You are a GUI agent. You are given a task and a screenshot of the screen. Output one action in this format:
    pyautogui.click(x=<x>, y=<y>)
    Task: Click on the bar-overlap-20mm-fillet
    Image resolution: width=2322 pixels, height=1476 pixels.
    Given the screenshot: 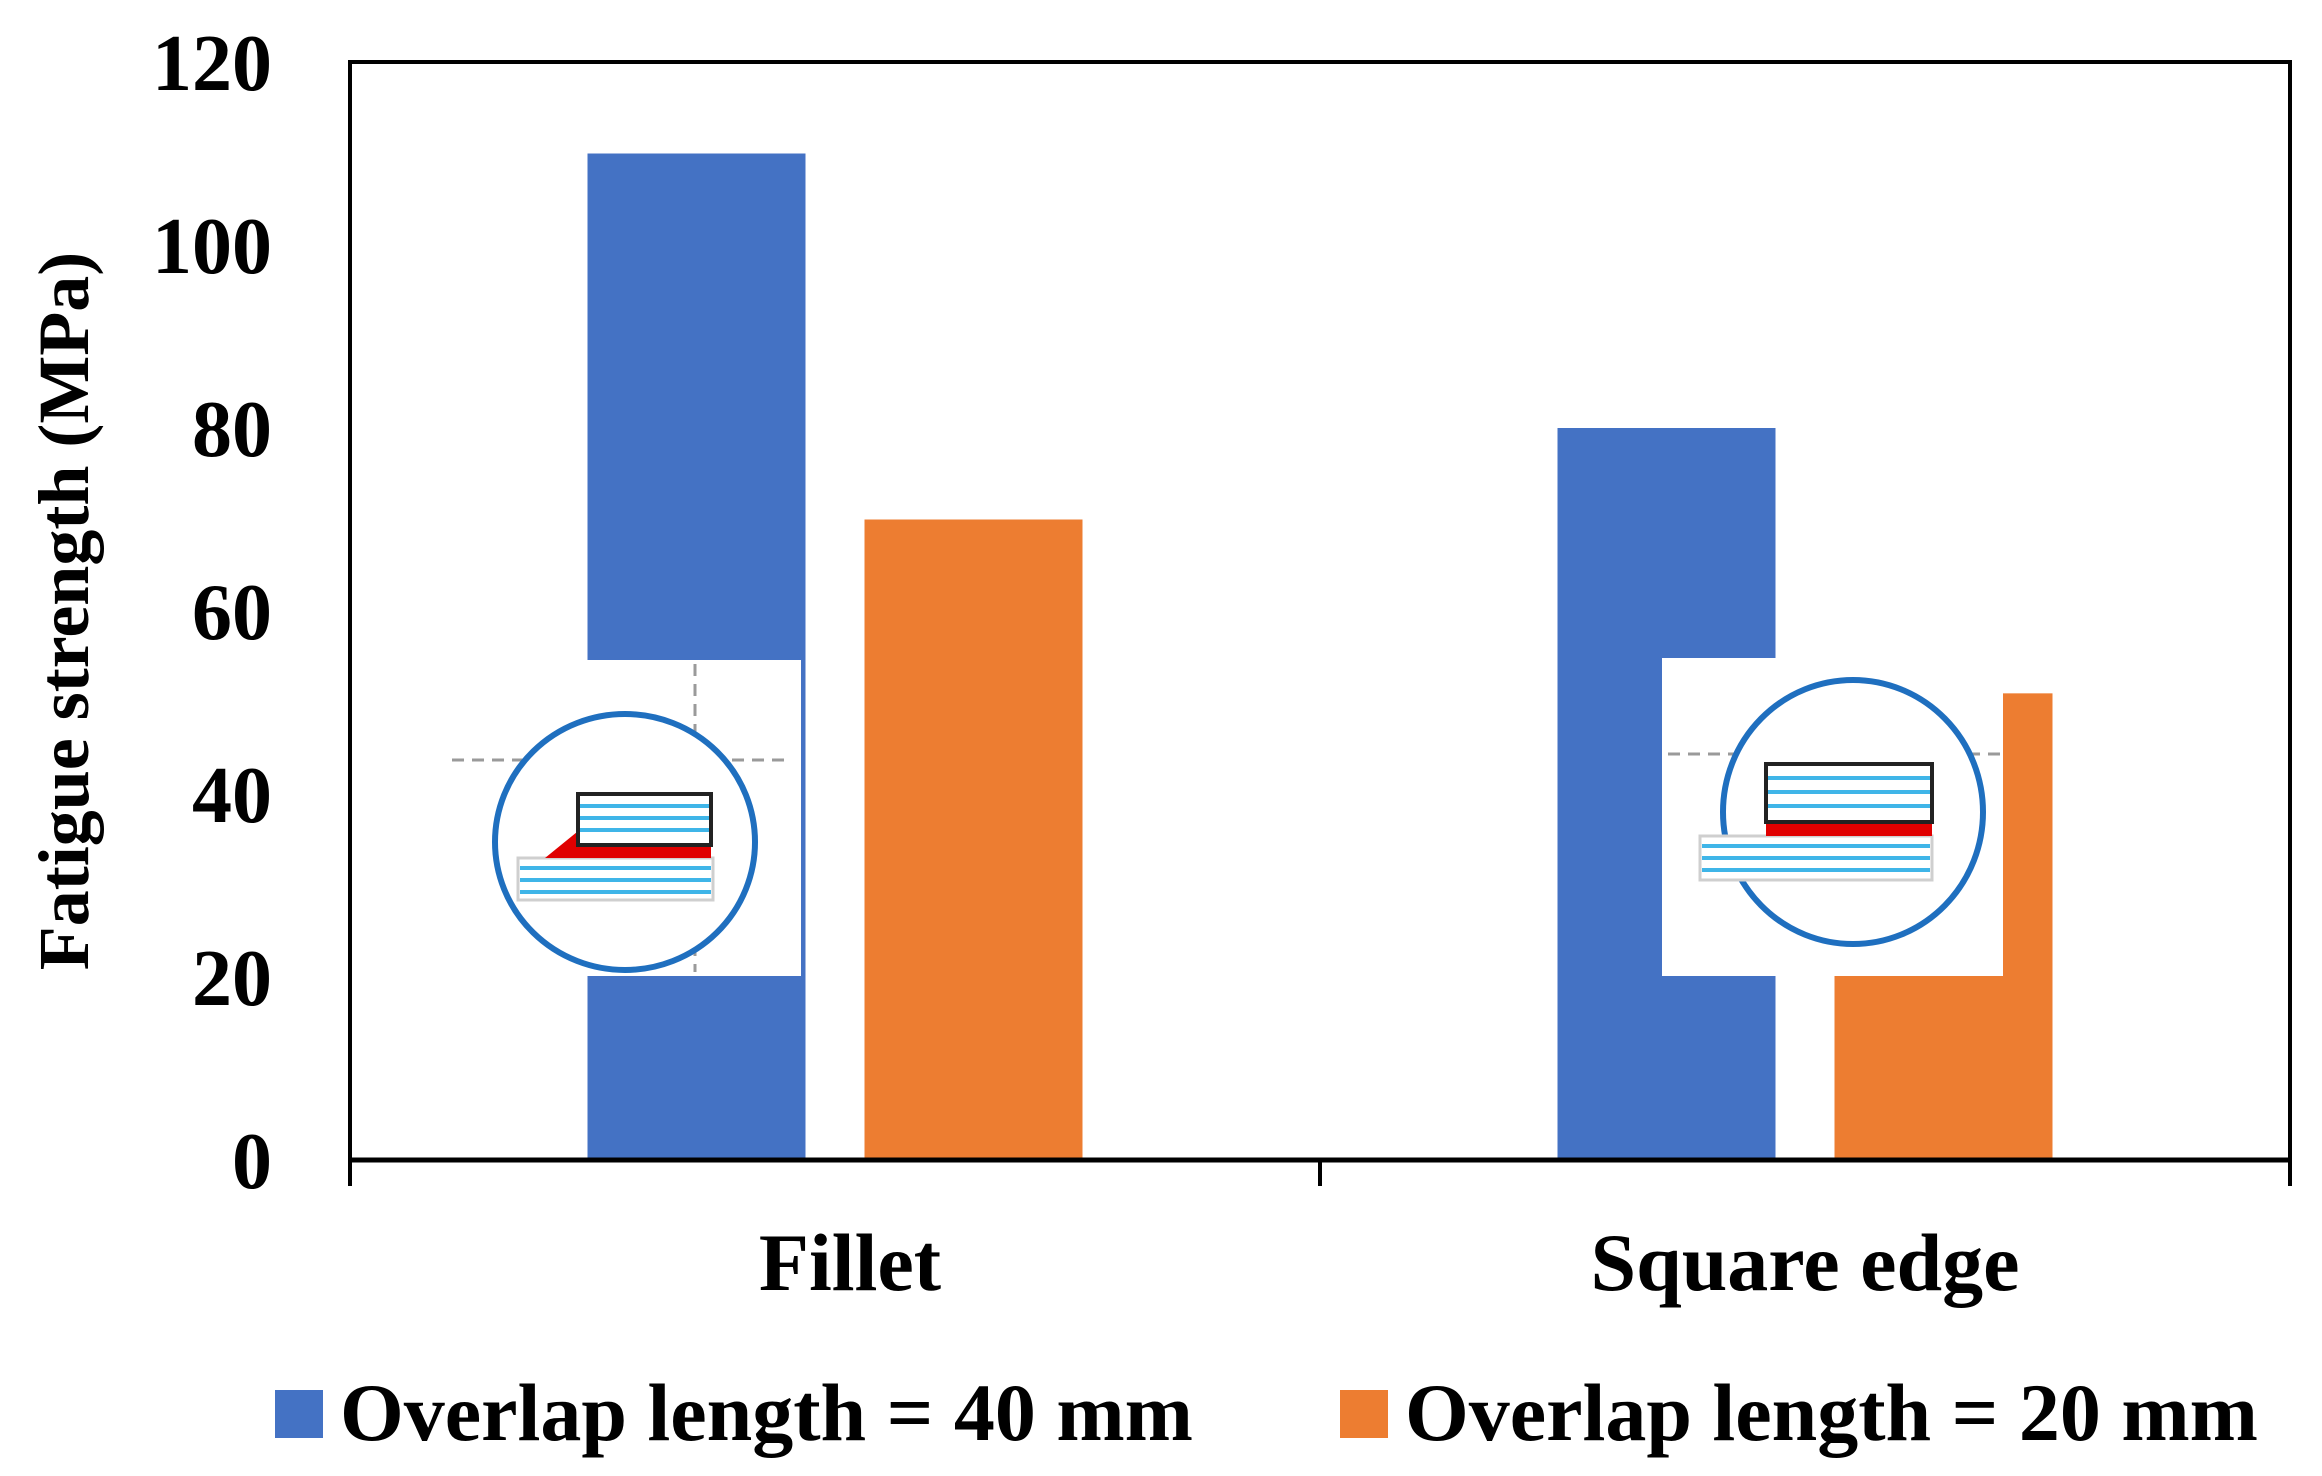 What is the action you would take?
    pyautogui.click(x=973, y=839)
    